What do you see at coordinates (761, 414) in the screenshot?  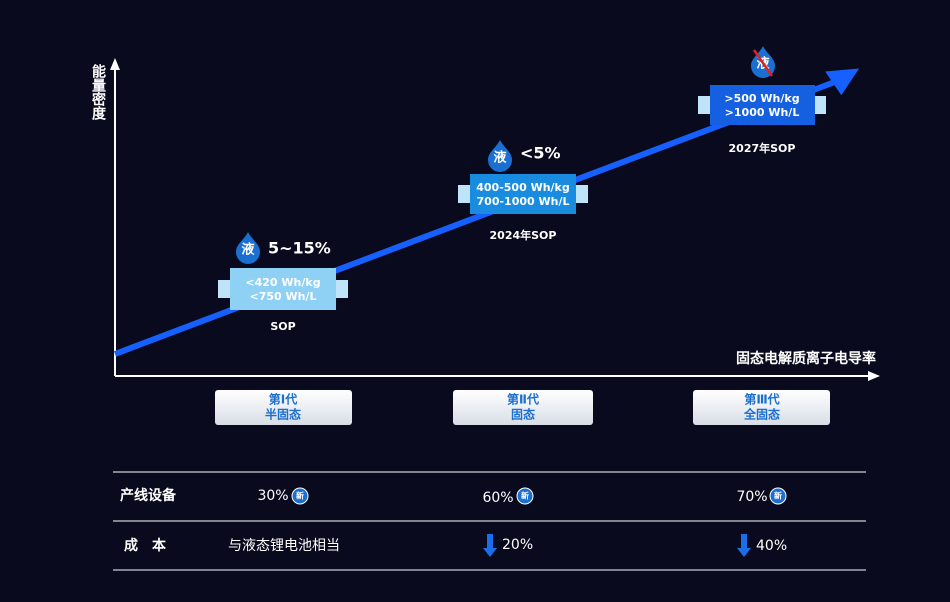 I see `generation-type: 全固态` at bounding box center [761, 414].